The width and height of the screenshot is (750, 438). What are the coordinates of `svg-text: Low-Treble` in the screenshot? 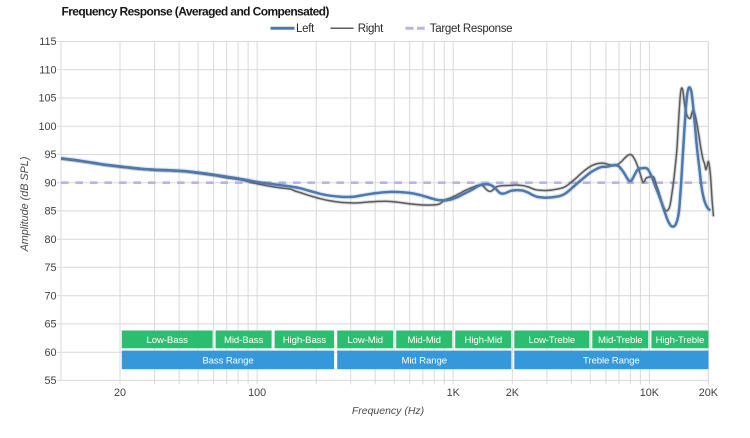 It's located at (551, 340).